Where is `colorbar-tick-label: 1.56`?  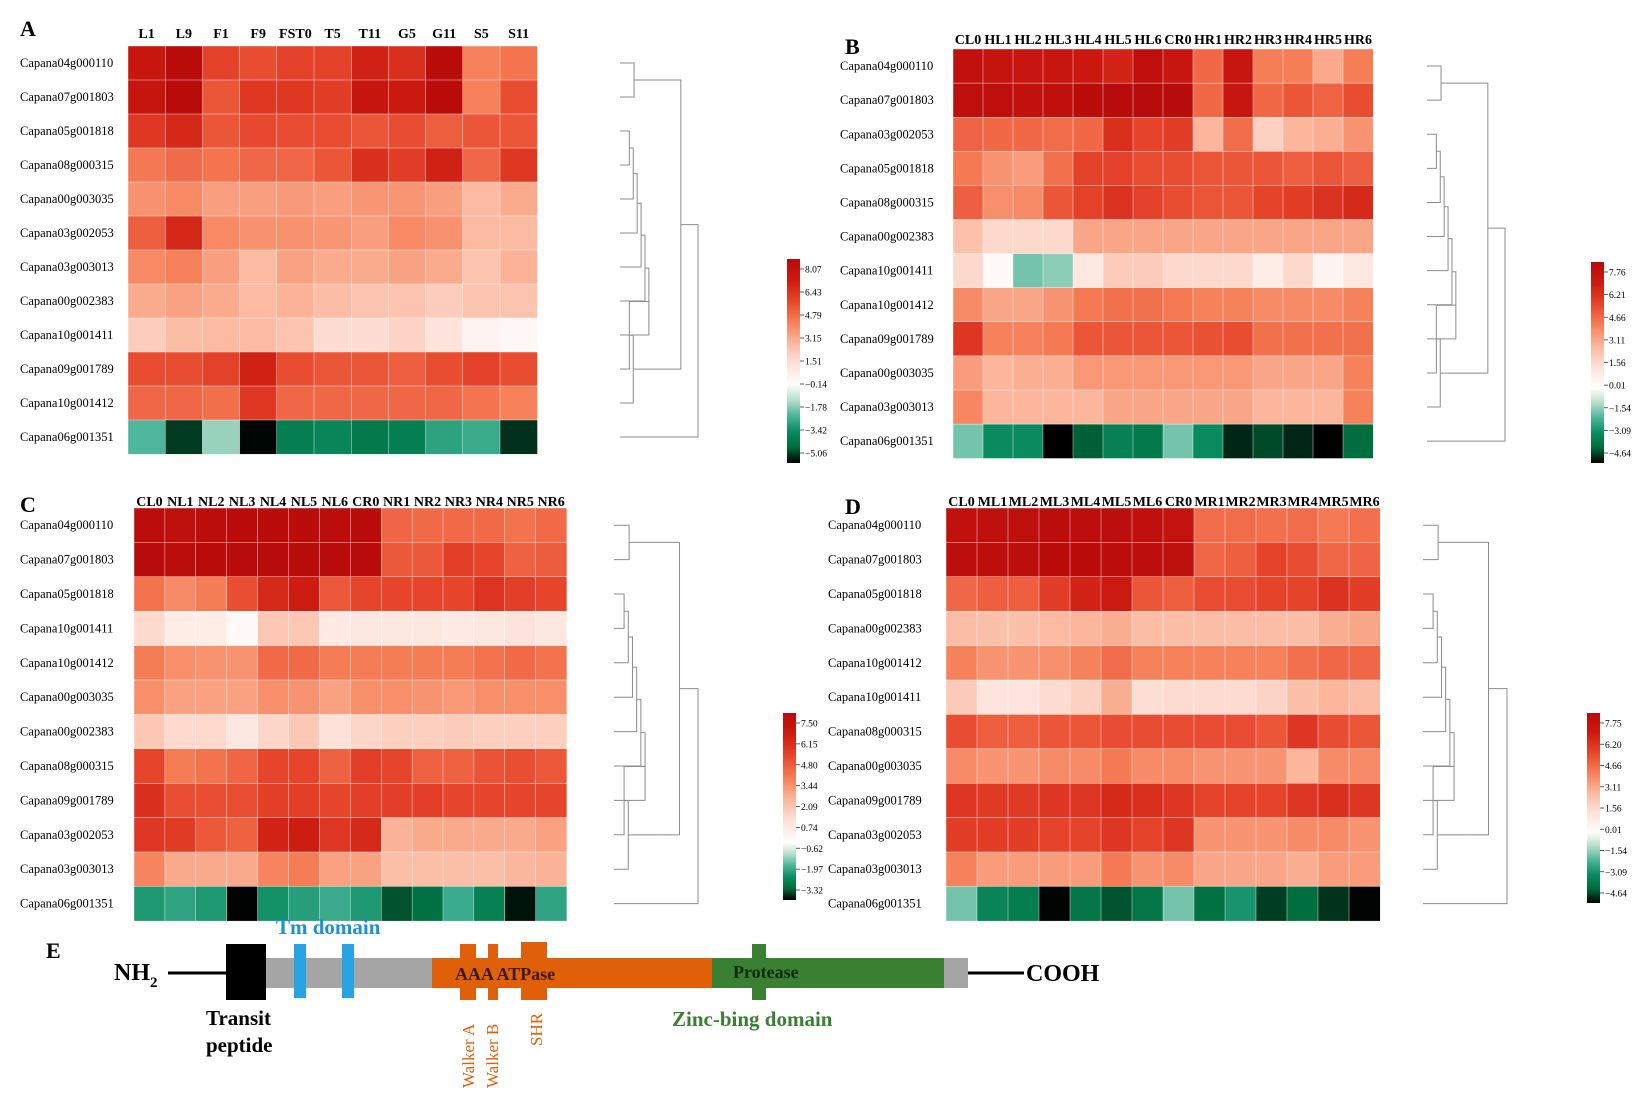 colorbar-tick-label: 1.56 is located at coordinates (1613, 810).